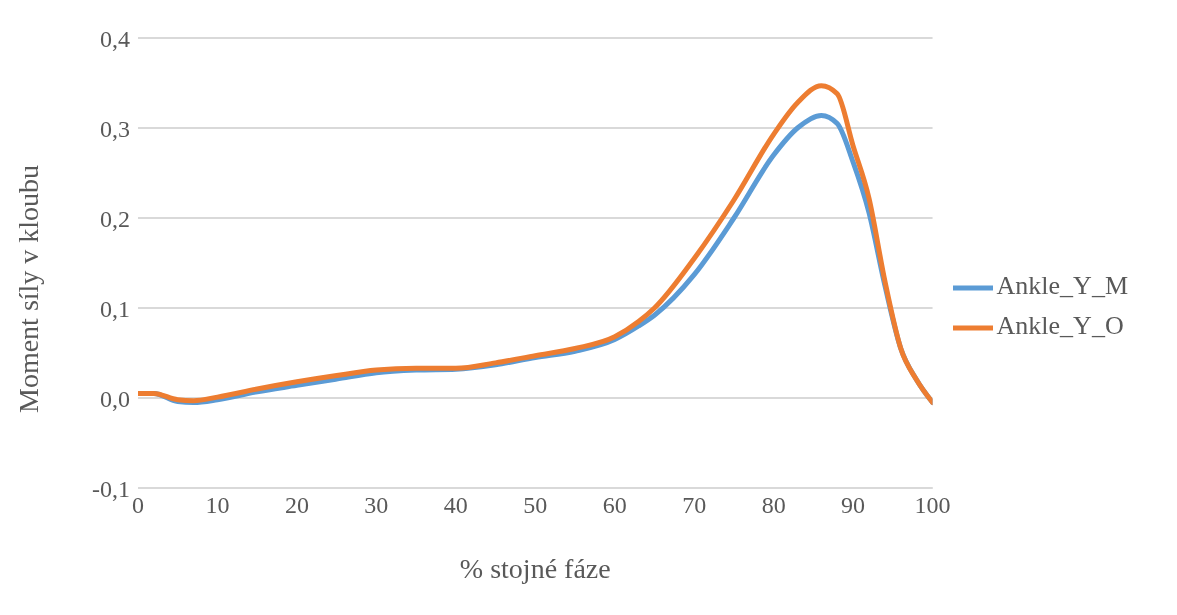  What do you see at coordinates (115, 218) in the screenshot?
I see `y-tick-label: 0,2` at bounding box center [115, 218].